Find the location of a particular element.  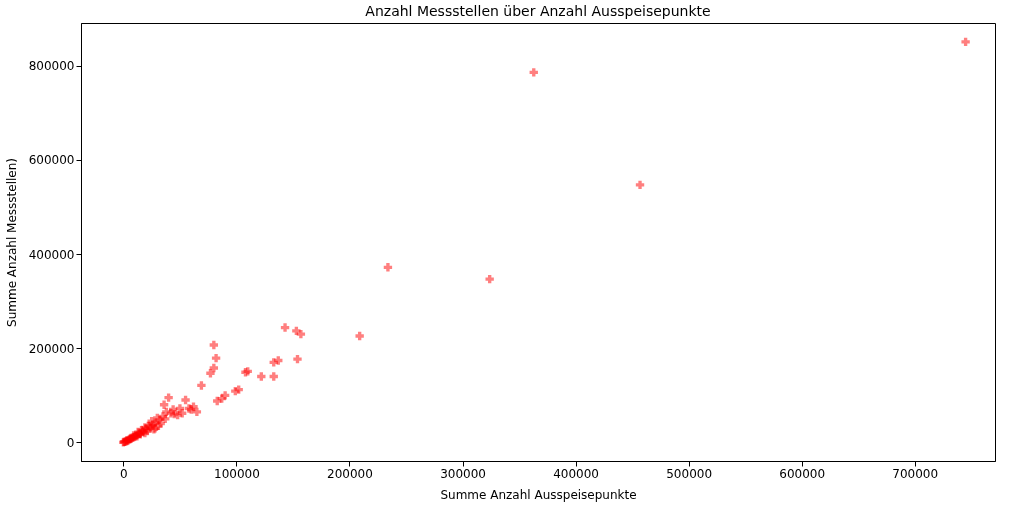

x-tick-label: 700000 is located at coordinates (915, 473).